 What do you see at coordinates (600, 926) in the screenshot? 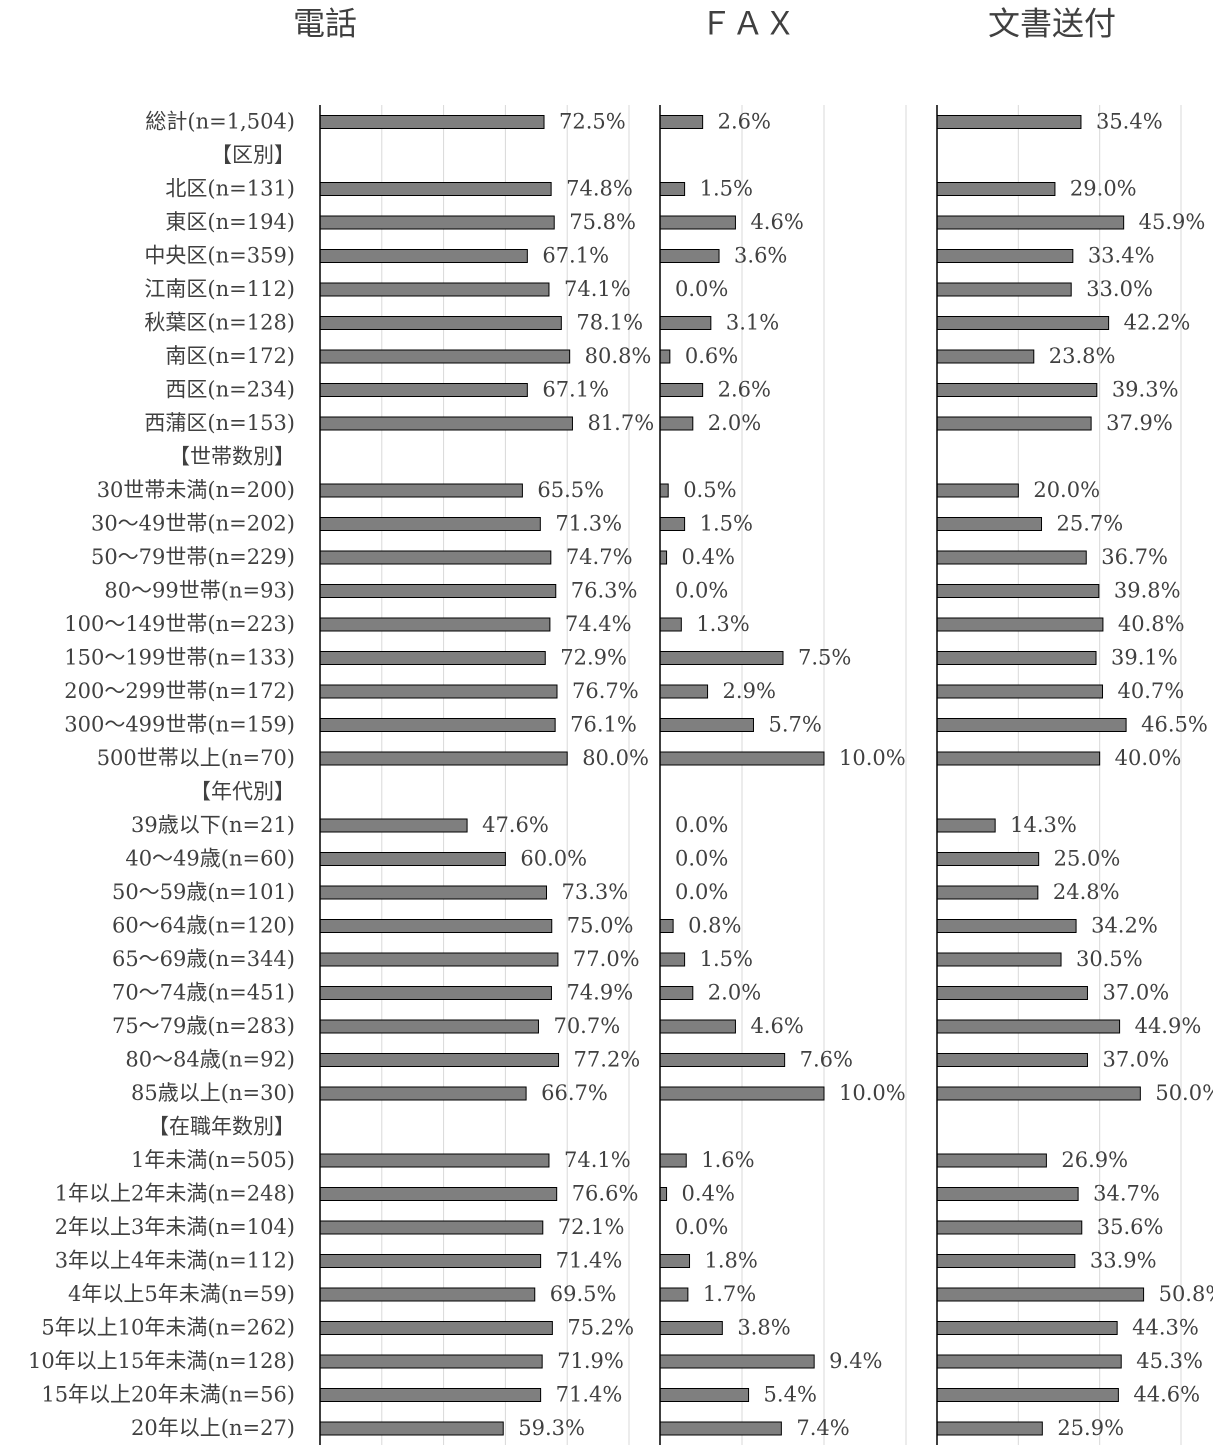
I see `value-label: 75.0%` at bounding box center [600, 926].